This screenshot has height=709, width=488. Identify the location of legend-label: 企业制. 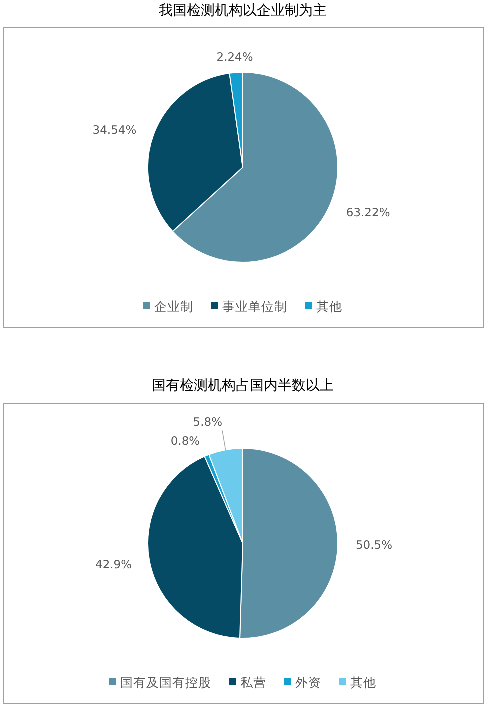
(174, 306).